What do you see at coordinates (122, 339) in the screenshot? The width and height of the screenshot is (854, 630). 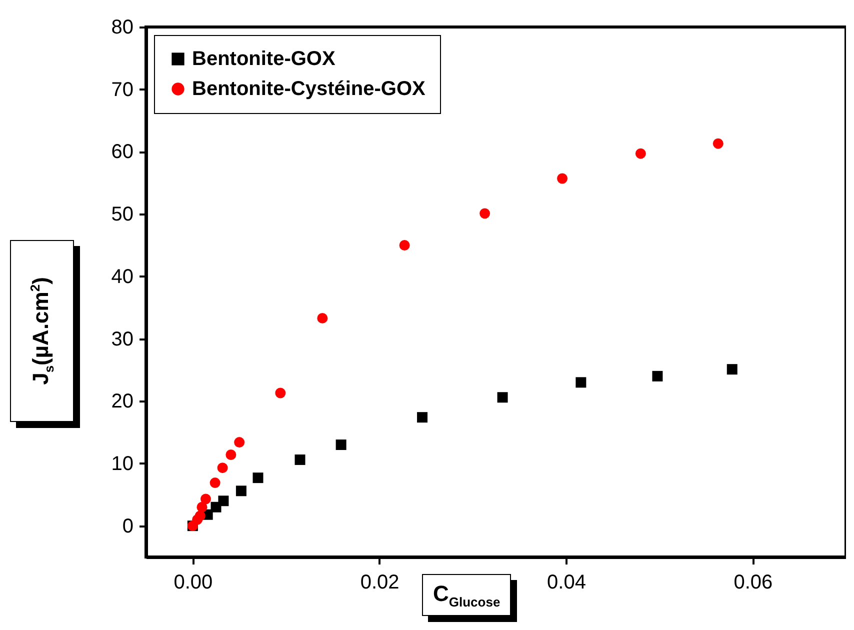 I see `y-tick-label: 30` at bounding box center [122, 339].